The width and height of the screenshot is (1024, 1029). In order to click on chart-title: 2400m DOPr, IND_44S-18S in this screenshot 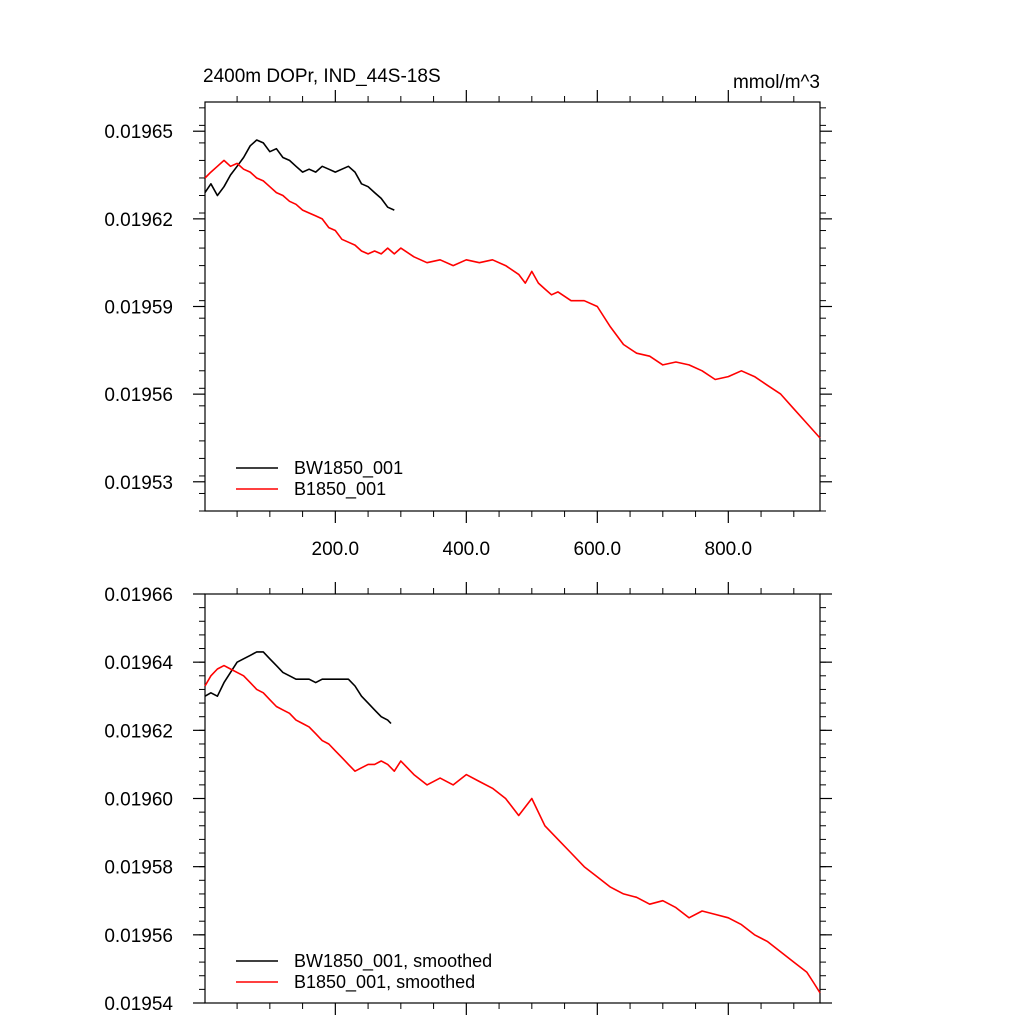, I will do `click(322, 76)`.